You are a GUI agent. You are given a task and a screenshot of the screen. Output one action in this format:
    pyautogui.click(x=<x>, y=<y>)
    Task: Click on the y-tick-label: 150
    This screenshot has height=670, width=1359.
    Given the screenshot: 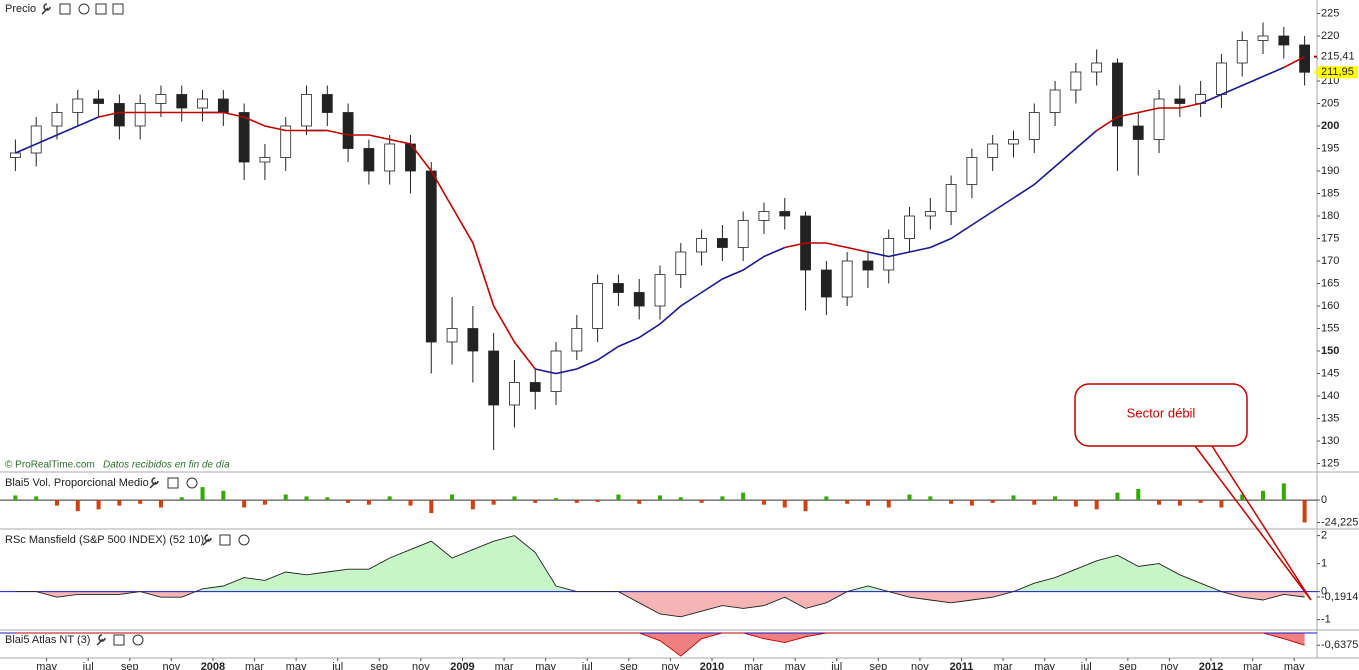 What is the action you would take?
    pyautogui.click(x=1330, y=351)
    